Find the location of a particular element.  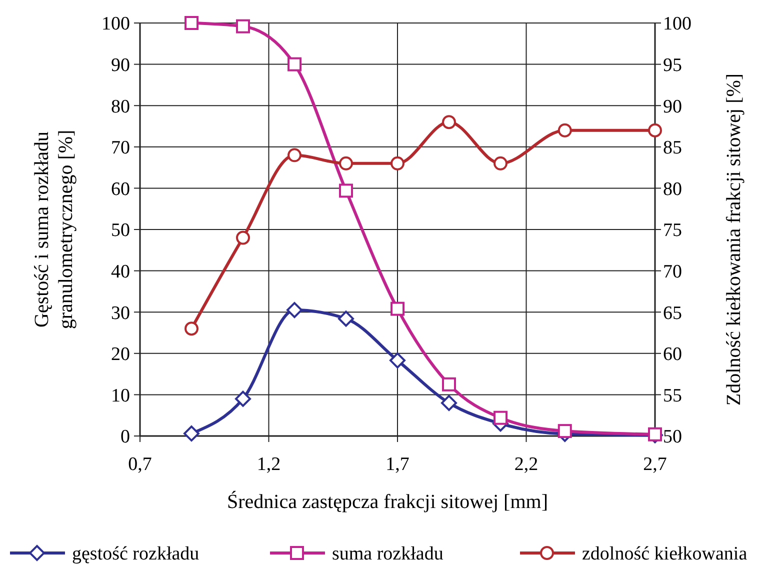

y-tick-label: 80 is located at coordinates (120, 107).